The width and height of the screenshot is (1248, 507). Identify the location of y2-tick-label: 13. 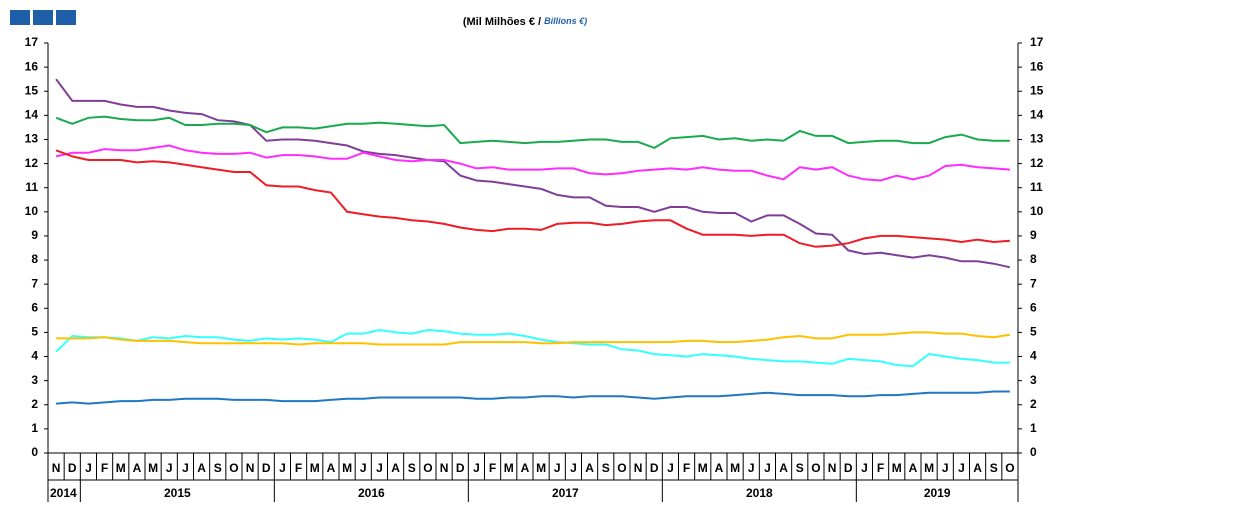
(1037, 139).